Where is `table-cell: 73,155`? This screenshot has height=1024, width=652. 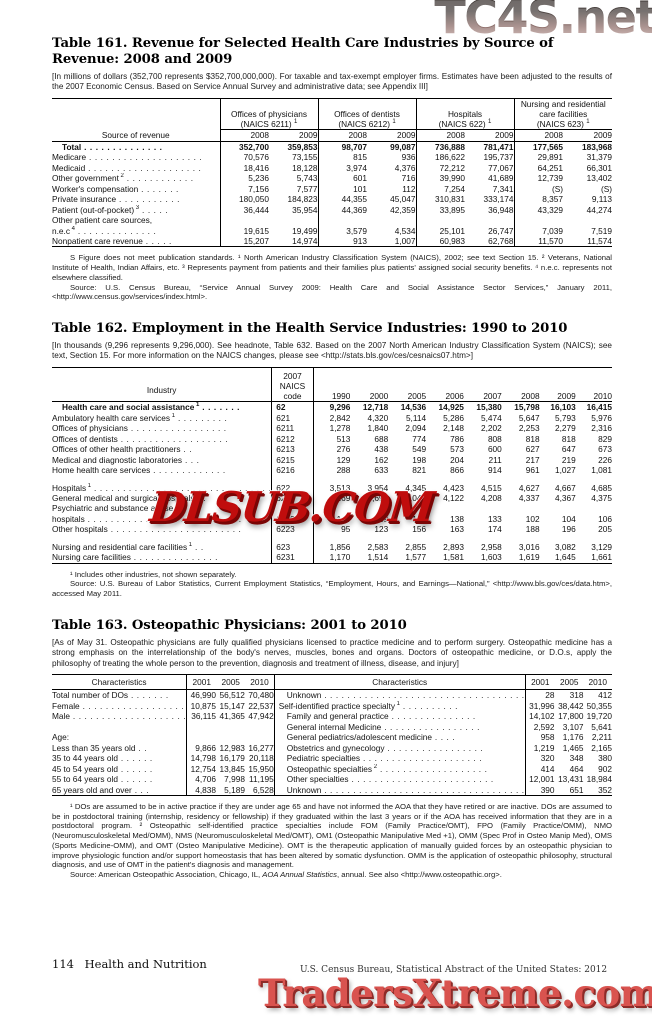 table-cell: 73,155 is located at coordinates (305, 157).